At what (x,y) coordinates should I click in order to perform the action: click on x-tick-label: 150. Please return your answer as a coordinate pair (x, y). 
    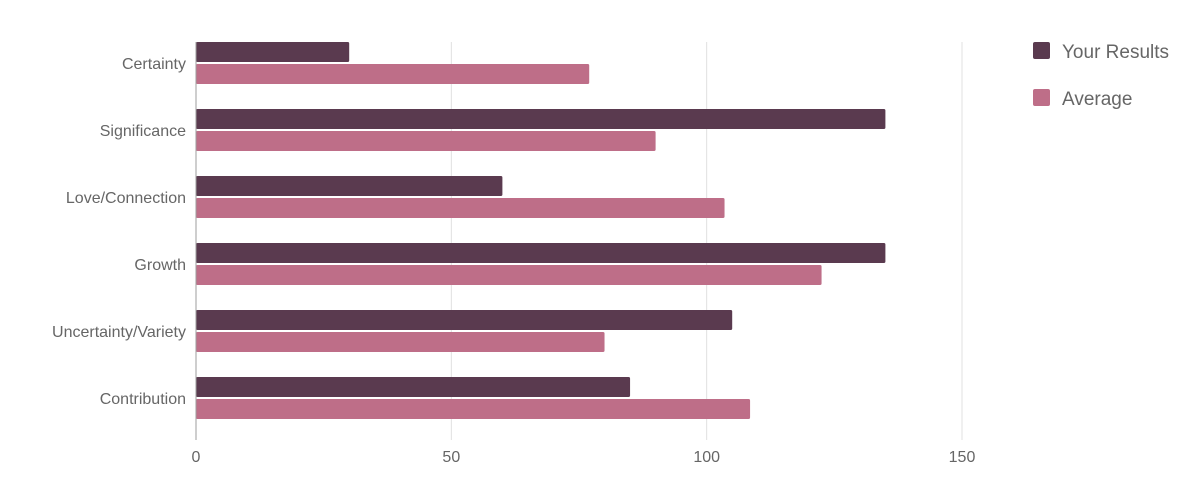
    Looking at the image, I should click on (962, 457).